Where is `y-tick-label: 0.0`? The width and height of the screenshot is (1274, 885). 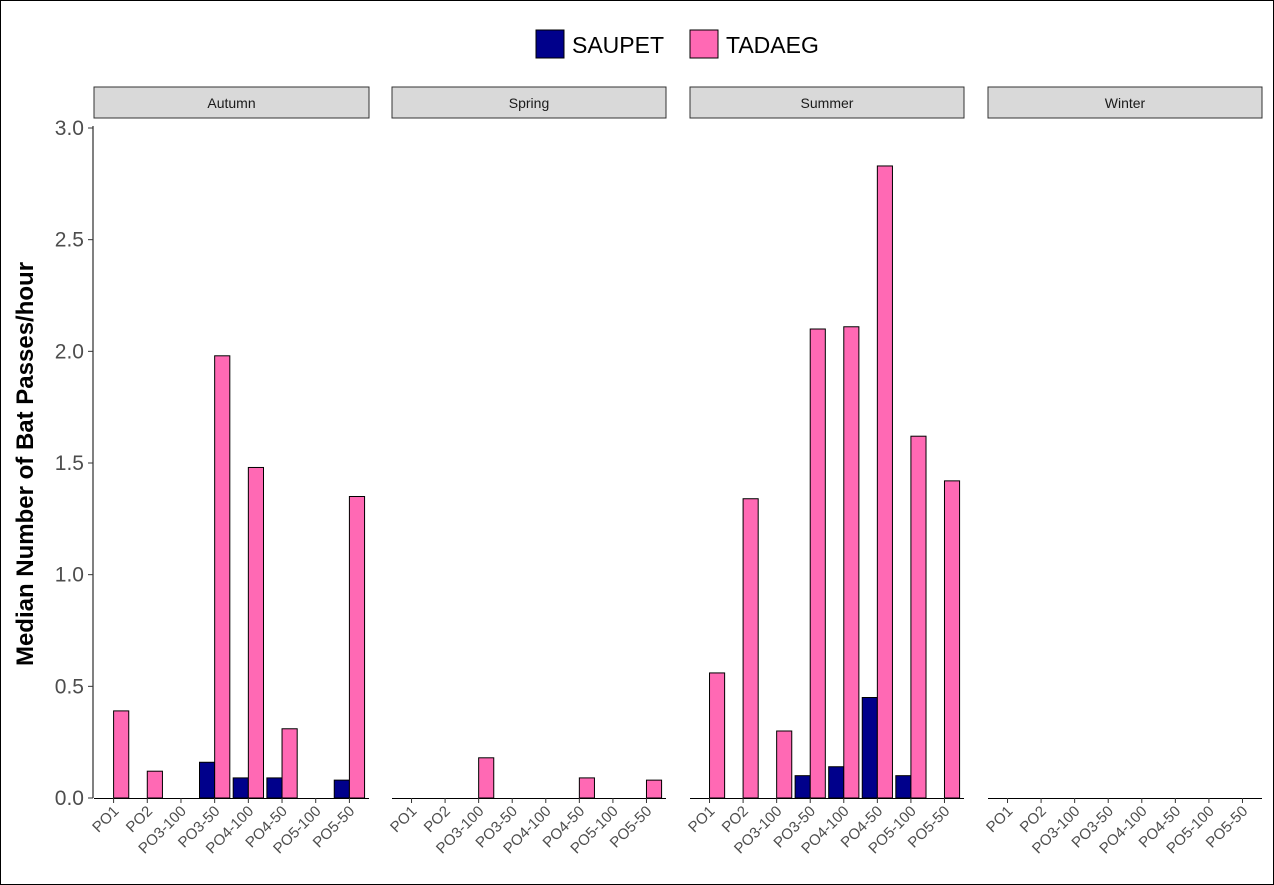
y-tick-label: 0.0 is located at coordinates (69, 798).